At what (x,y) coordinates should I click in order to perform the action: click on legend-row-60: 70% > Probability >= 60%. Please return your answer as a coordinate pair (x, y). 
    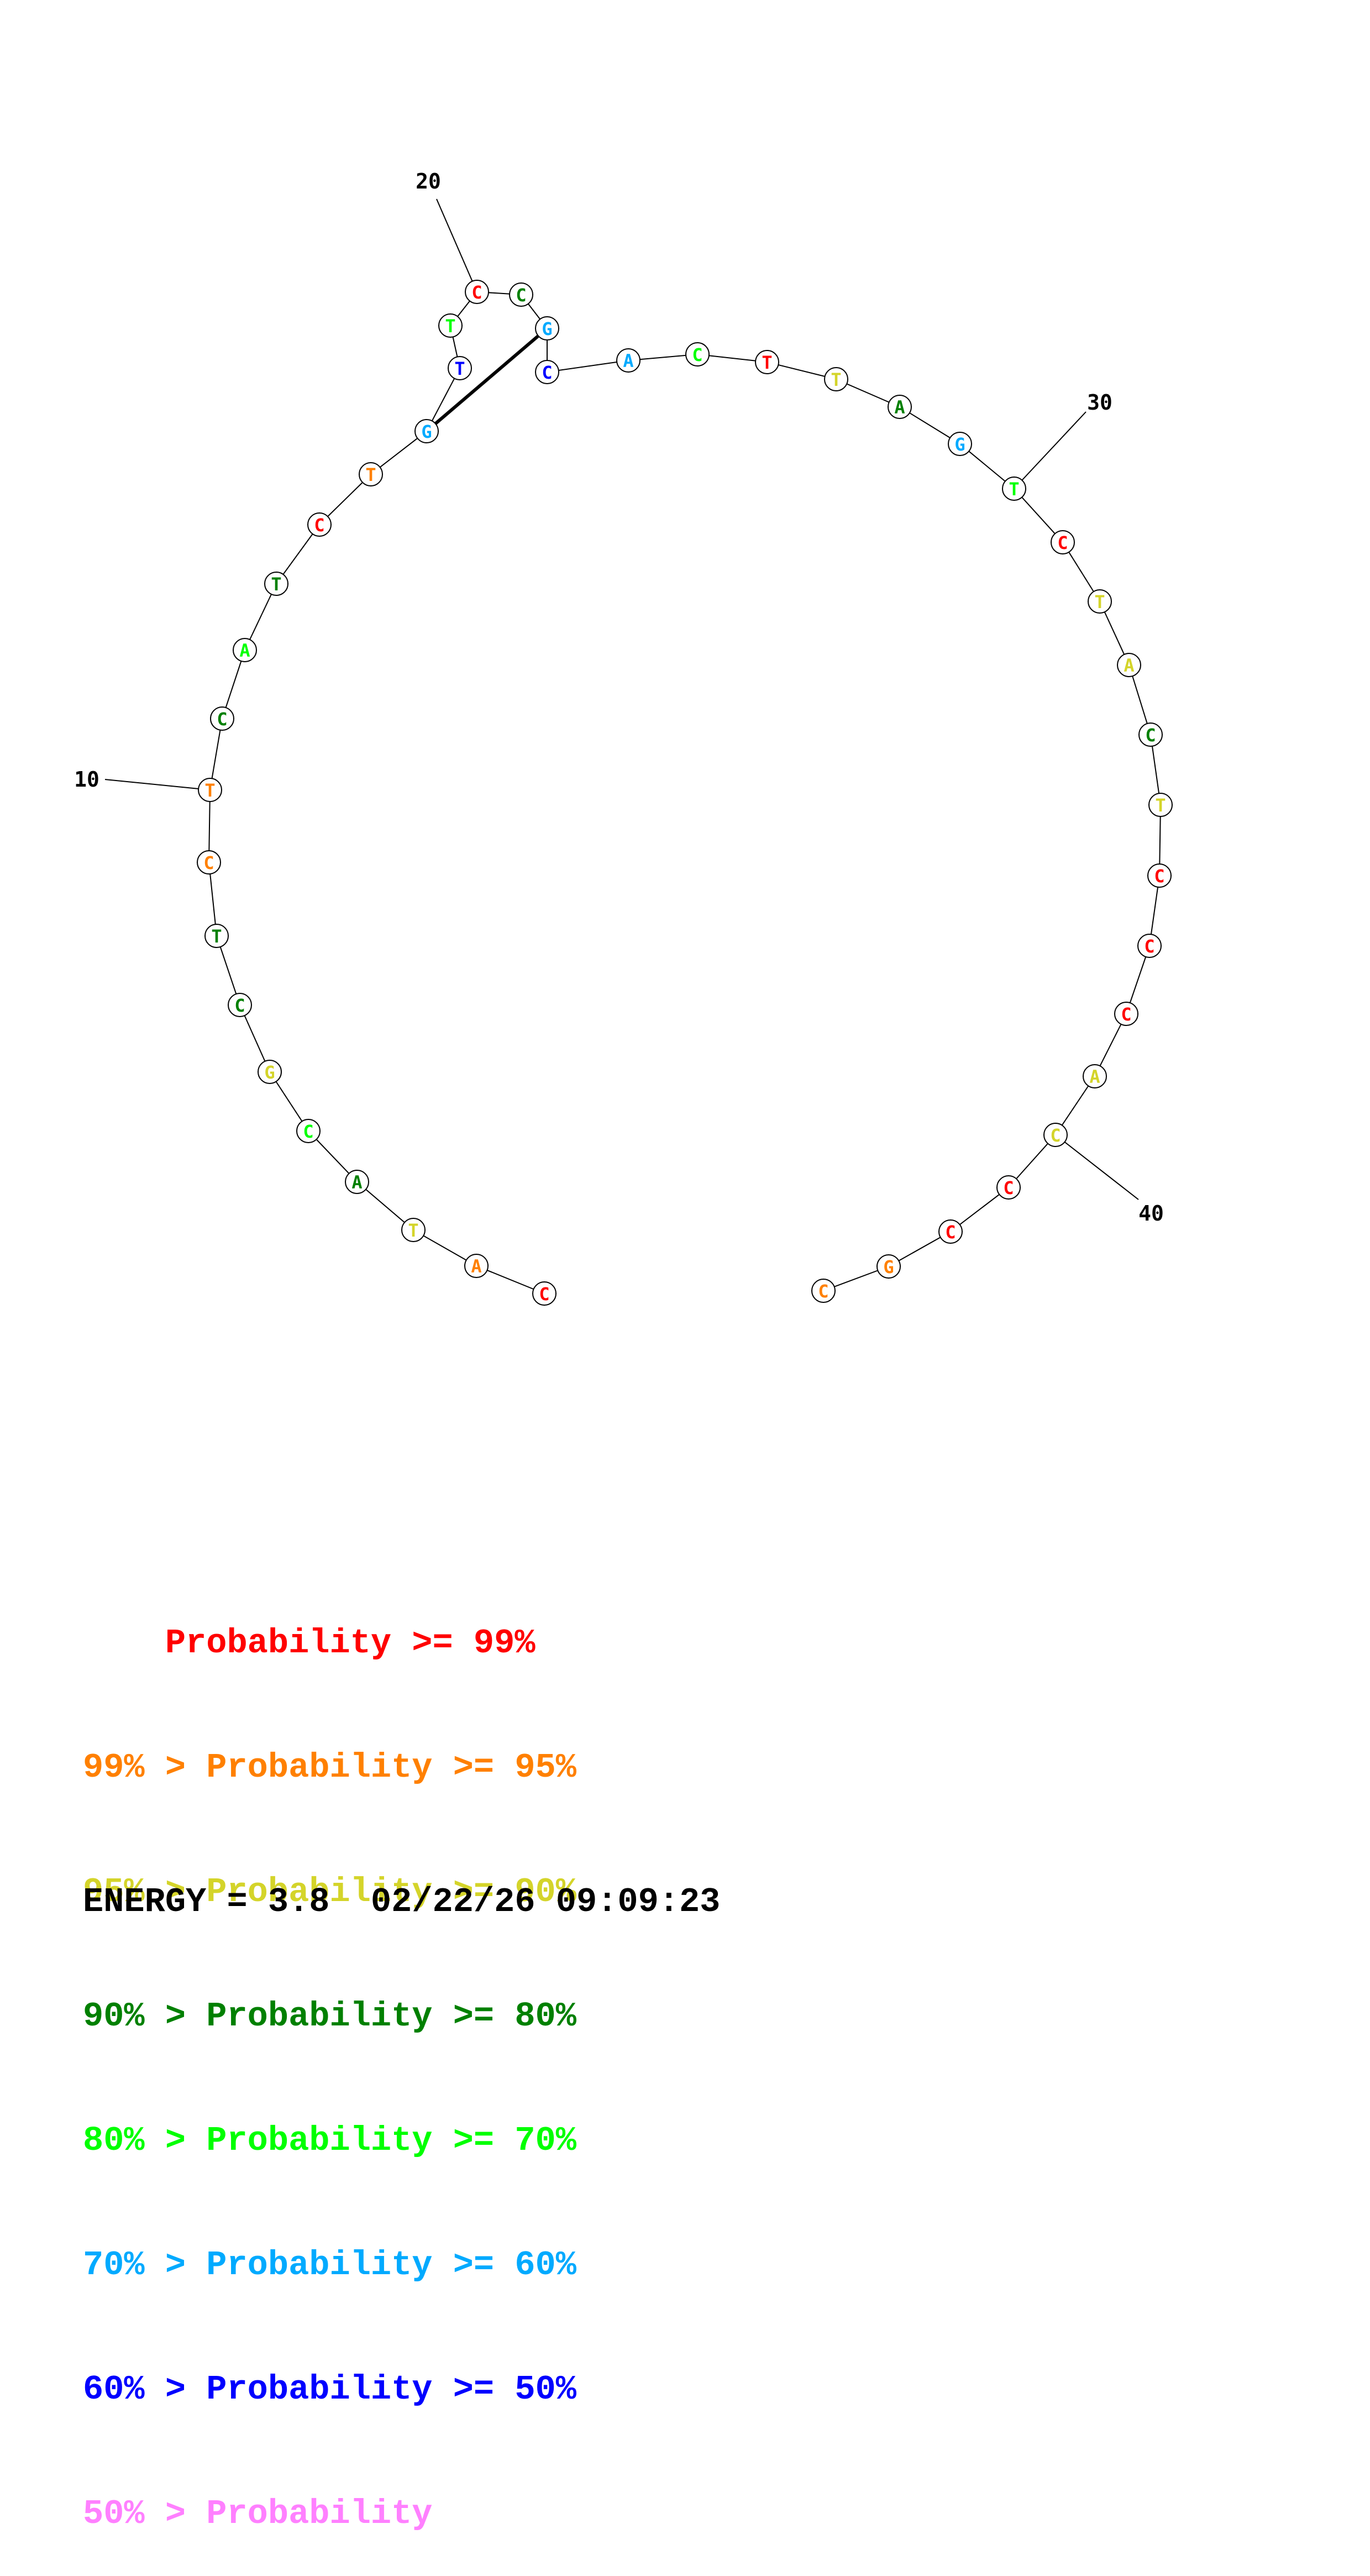
    Looking at the image, I should click on (330, 2265).